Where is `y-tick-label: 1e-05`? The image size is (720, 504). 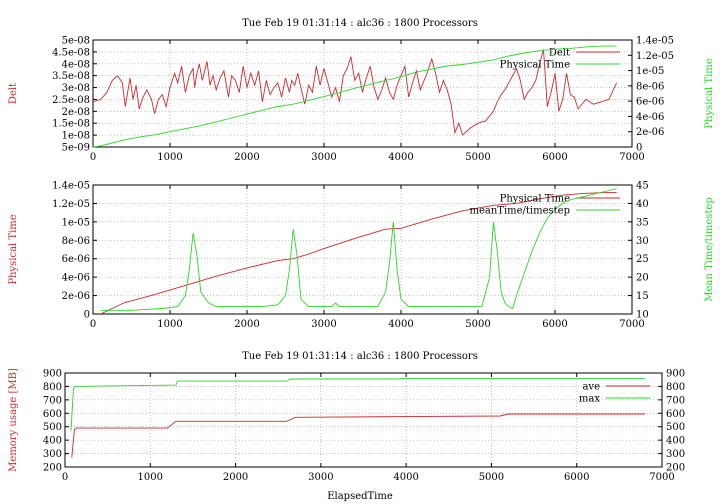
y-tick-label: 1e-05 is located at coordinates (76, 222).